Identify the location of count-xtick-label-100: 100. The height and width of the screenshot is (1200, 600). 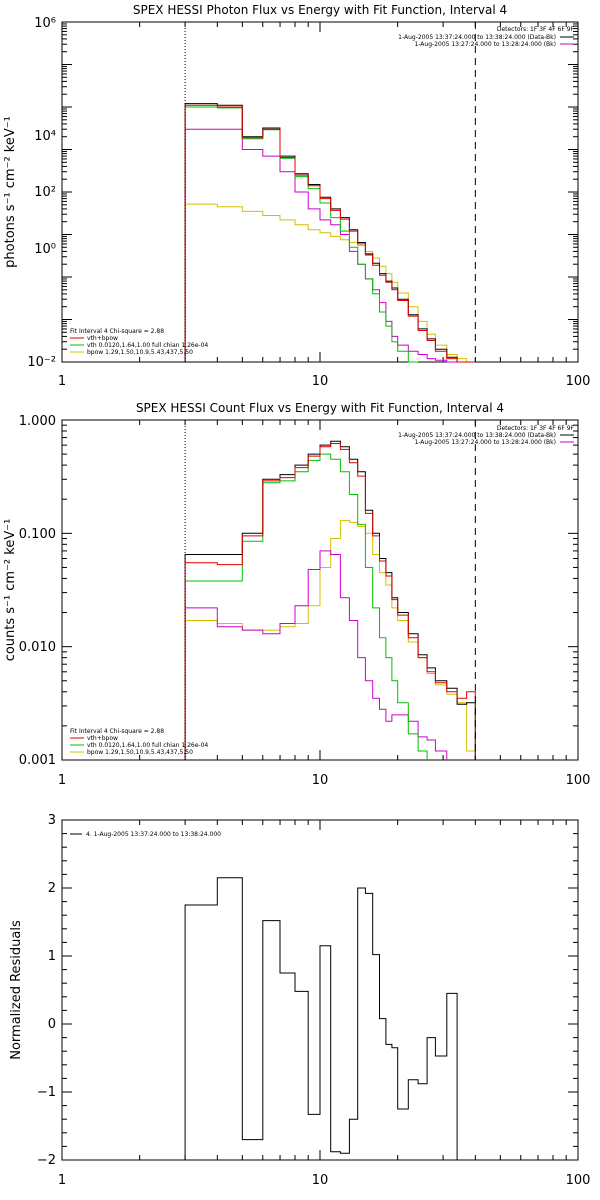
(578, 780).